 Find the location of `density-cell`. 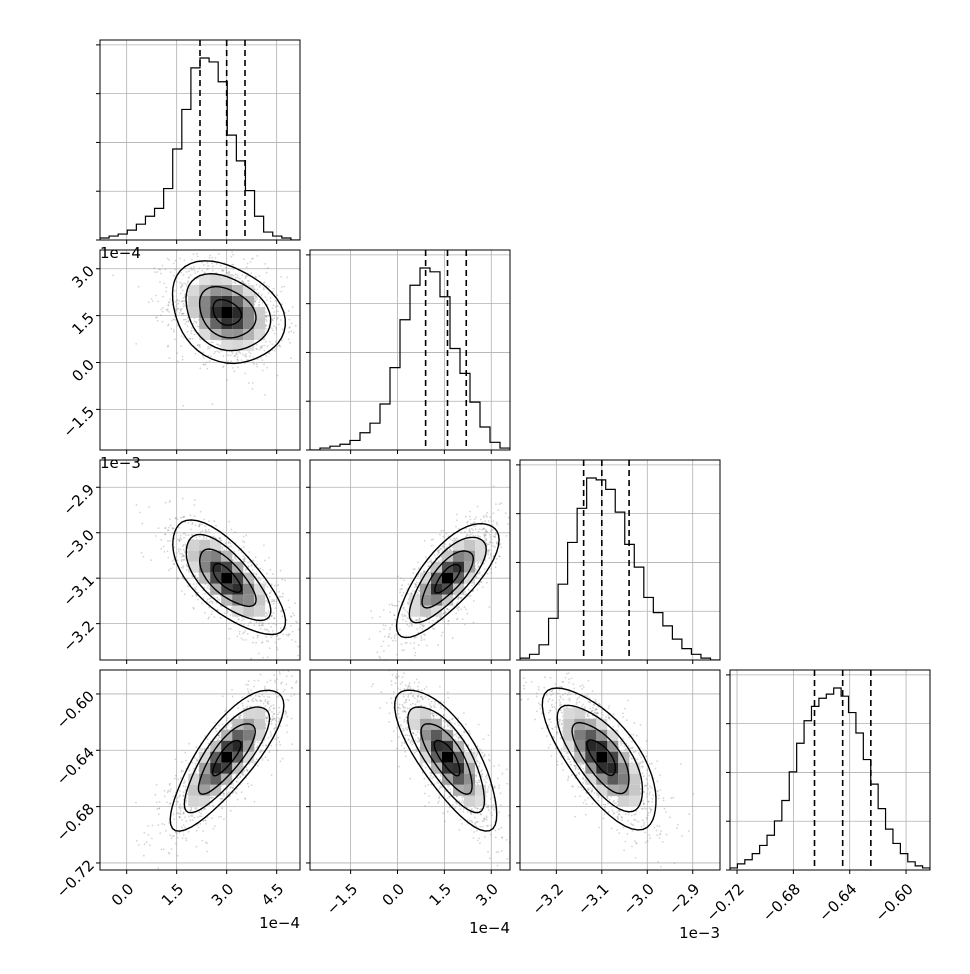

density-cell is located at coordinates (248, 600).